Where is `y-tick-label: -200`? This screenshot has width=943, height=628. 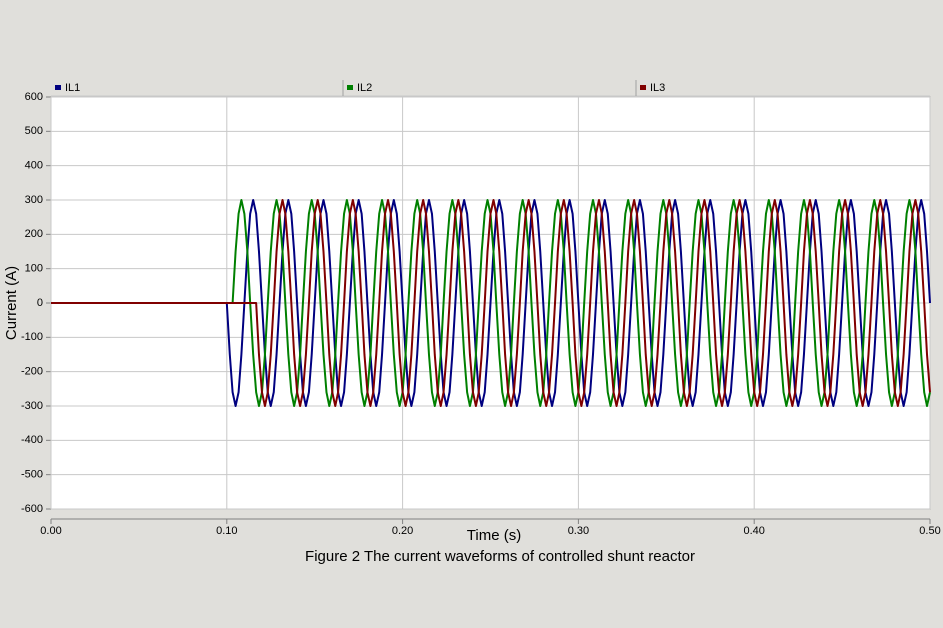
y-tick-label: -200 is located at coordinates (32, 372).